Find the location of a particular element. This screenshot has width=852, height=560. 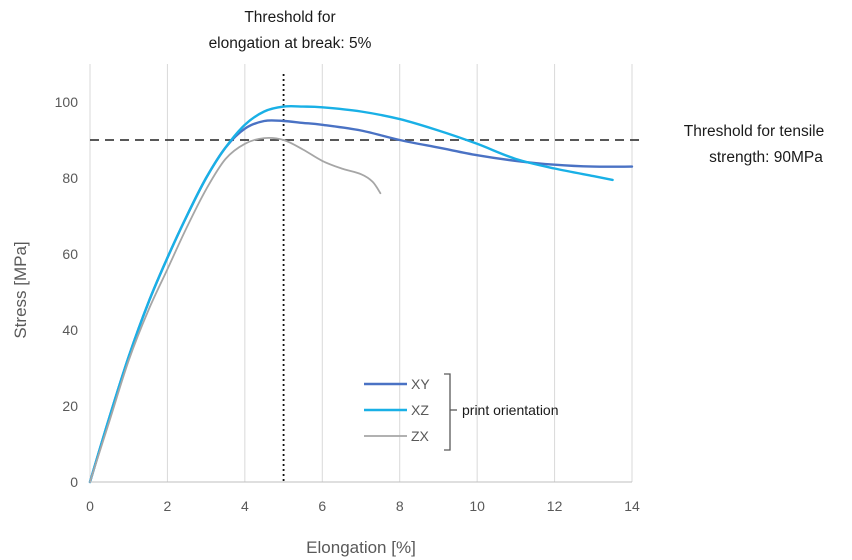

y-tick-label: 60 is located at coordinates (70, 254).